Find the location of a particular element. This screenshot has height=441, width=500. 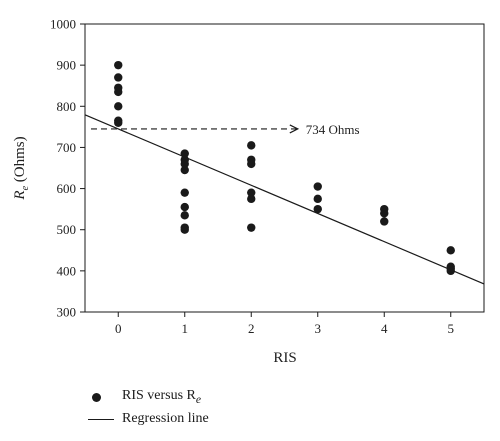

x-tick-label: 0 is located at coordinates (118, 328).